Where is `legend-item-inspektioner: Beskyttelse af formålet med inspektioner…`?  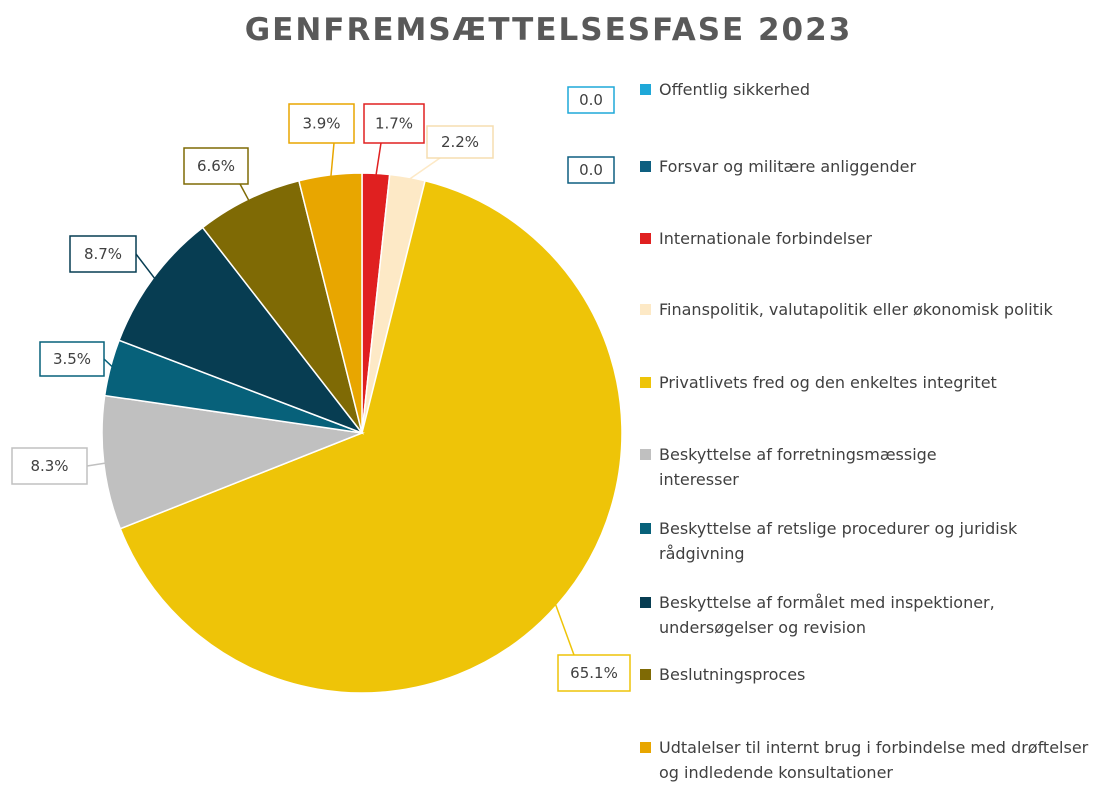 legend-item-inspektioner: Beskyttelse af formålet med inspektioner… is located at coordinates (865, 615).